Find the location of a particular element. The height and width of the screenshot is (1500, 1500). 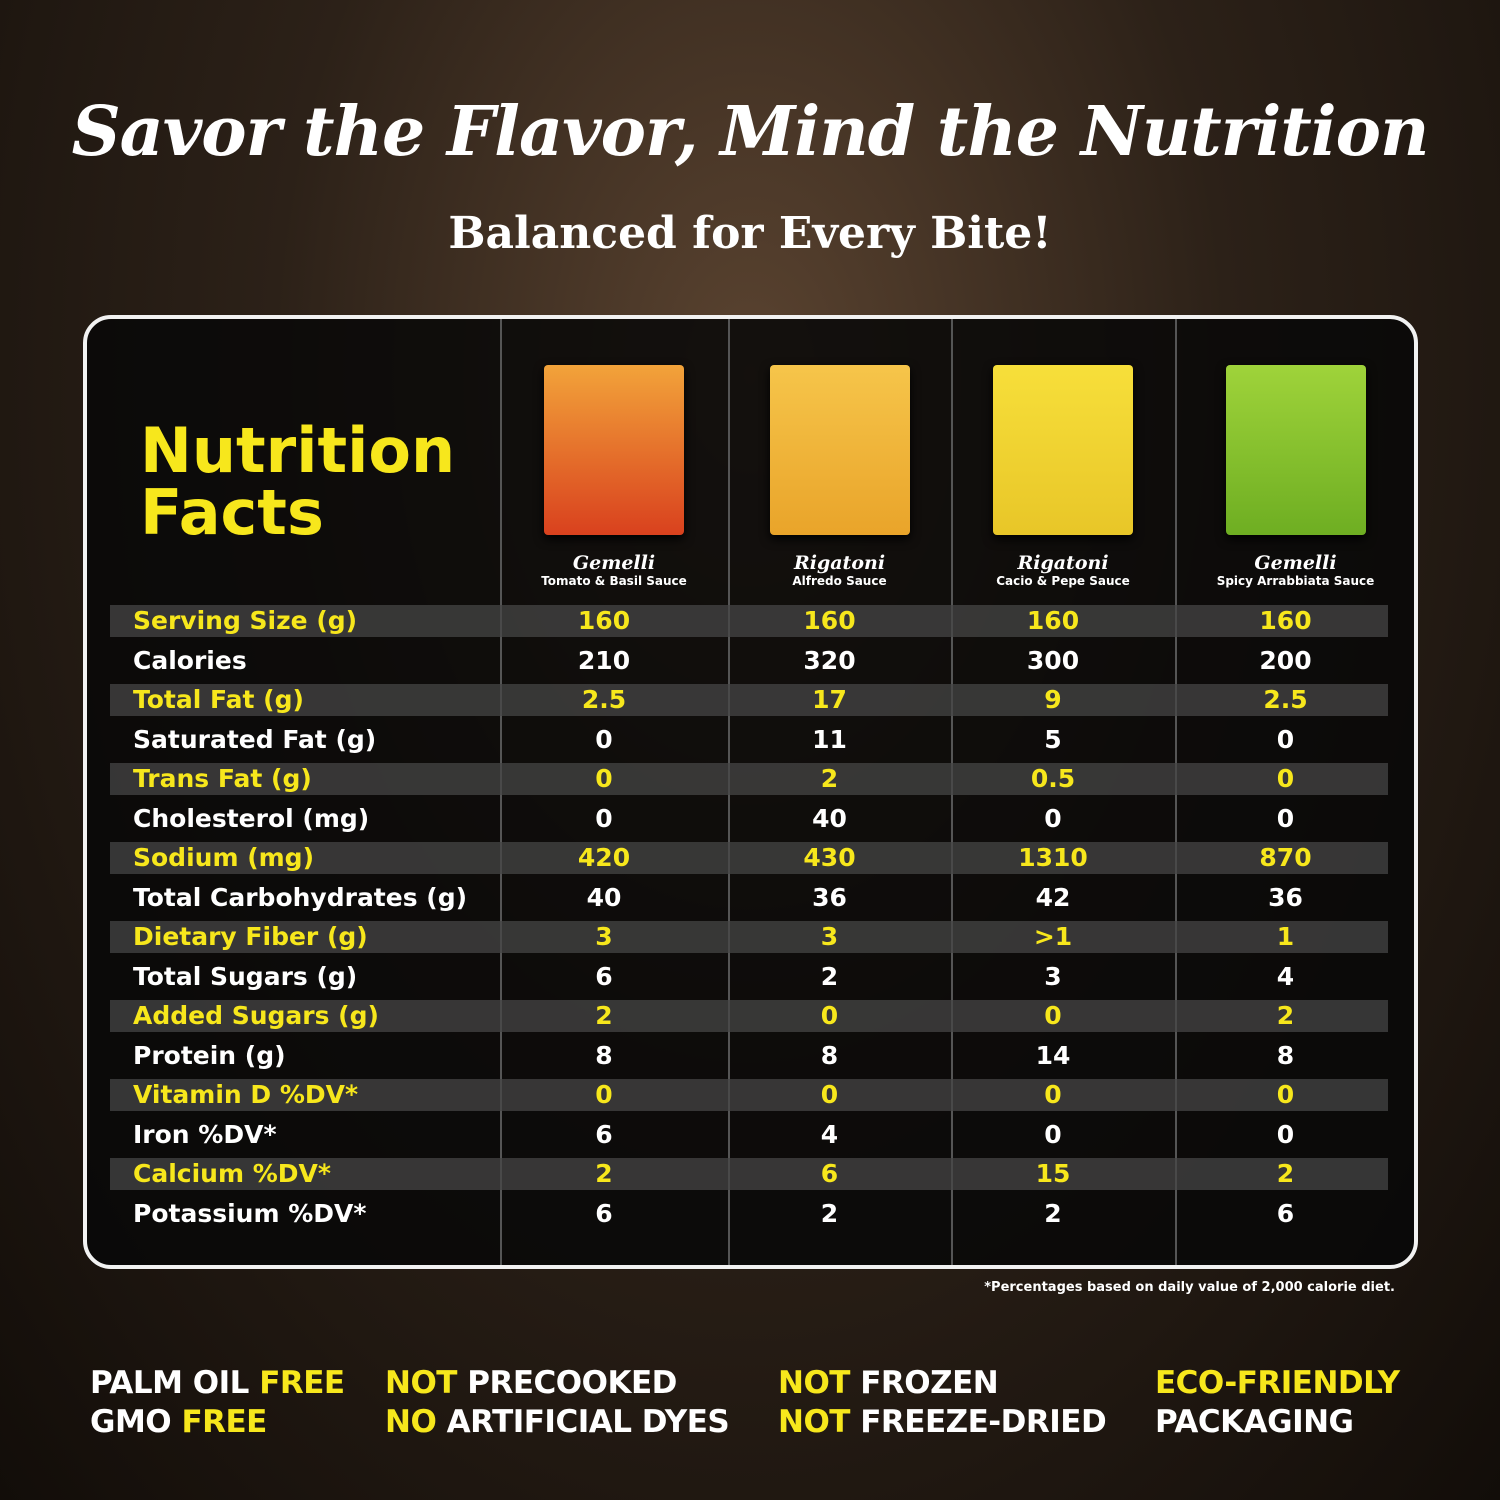

row-label: Saturated Fat (g) is located at coordinates (255, 739).